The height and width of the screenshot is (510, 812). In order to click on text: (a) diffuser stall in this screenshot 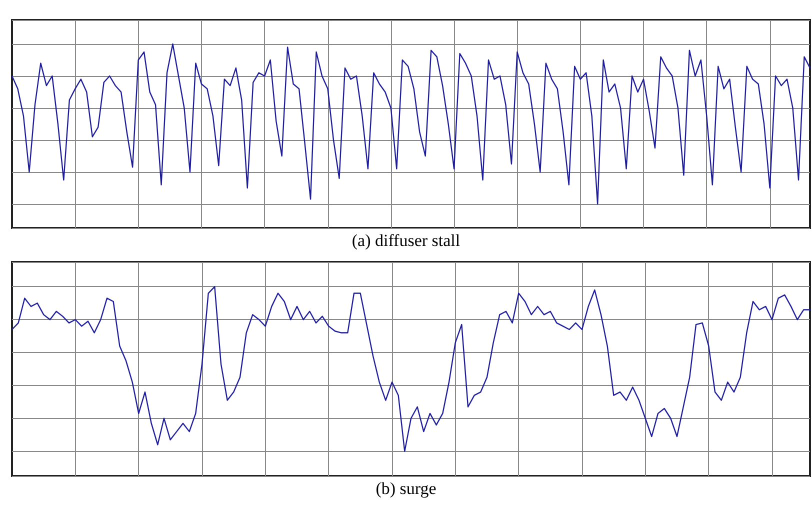, I will do `click(406, 241)`.